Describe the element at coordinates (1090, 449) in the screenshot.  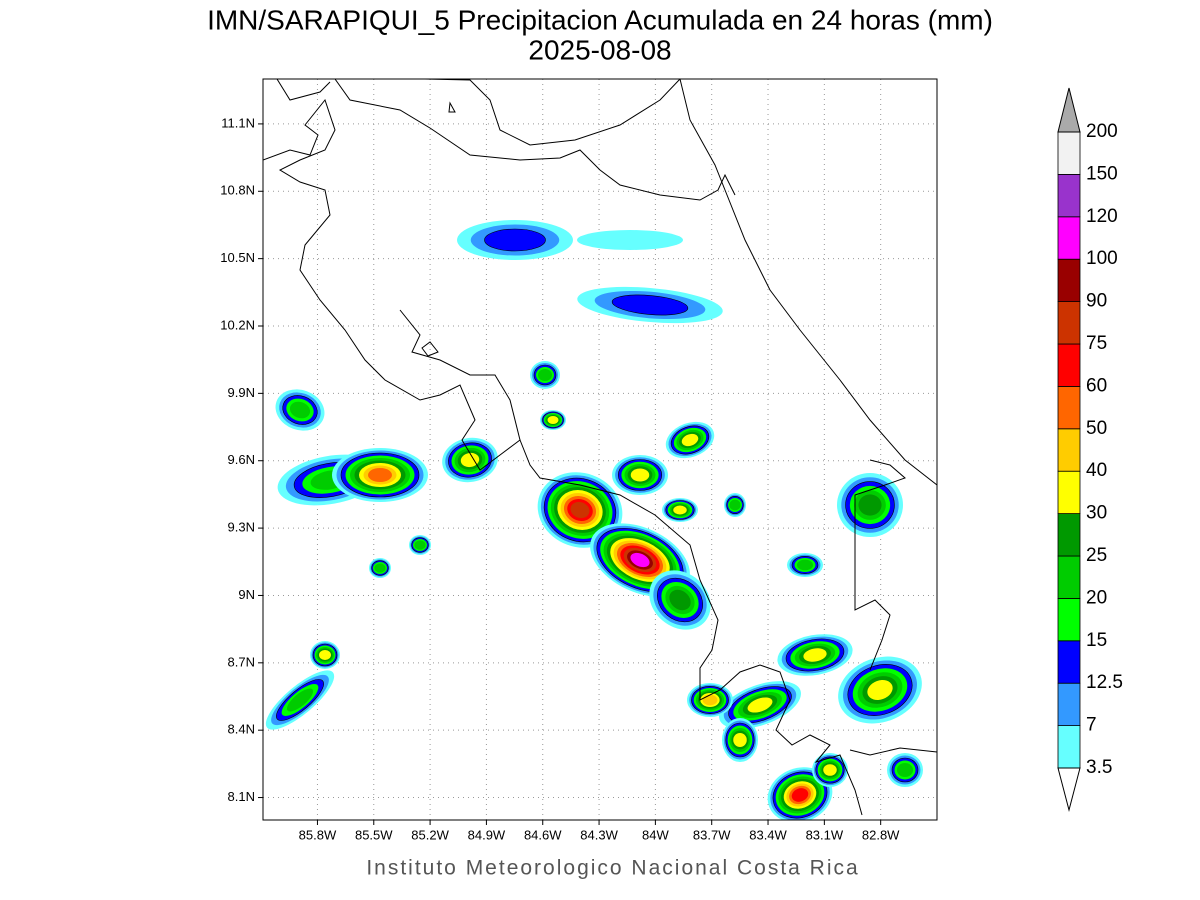
I see `colorbar: 3.5 7 12.5 15 20 25 30 40 50 60 75 90 100 120 150 200` at that location.